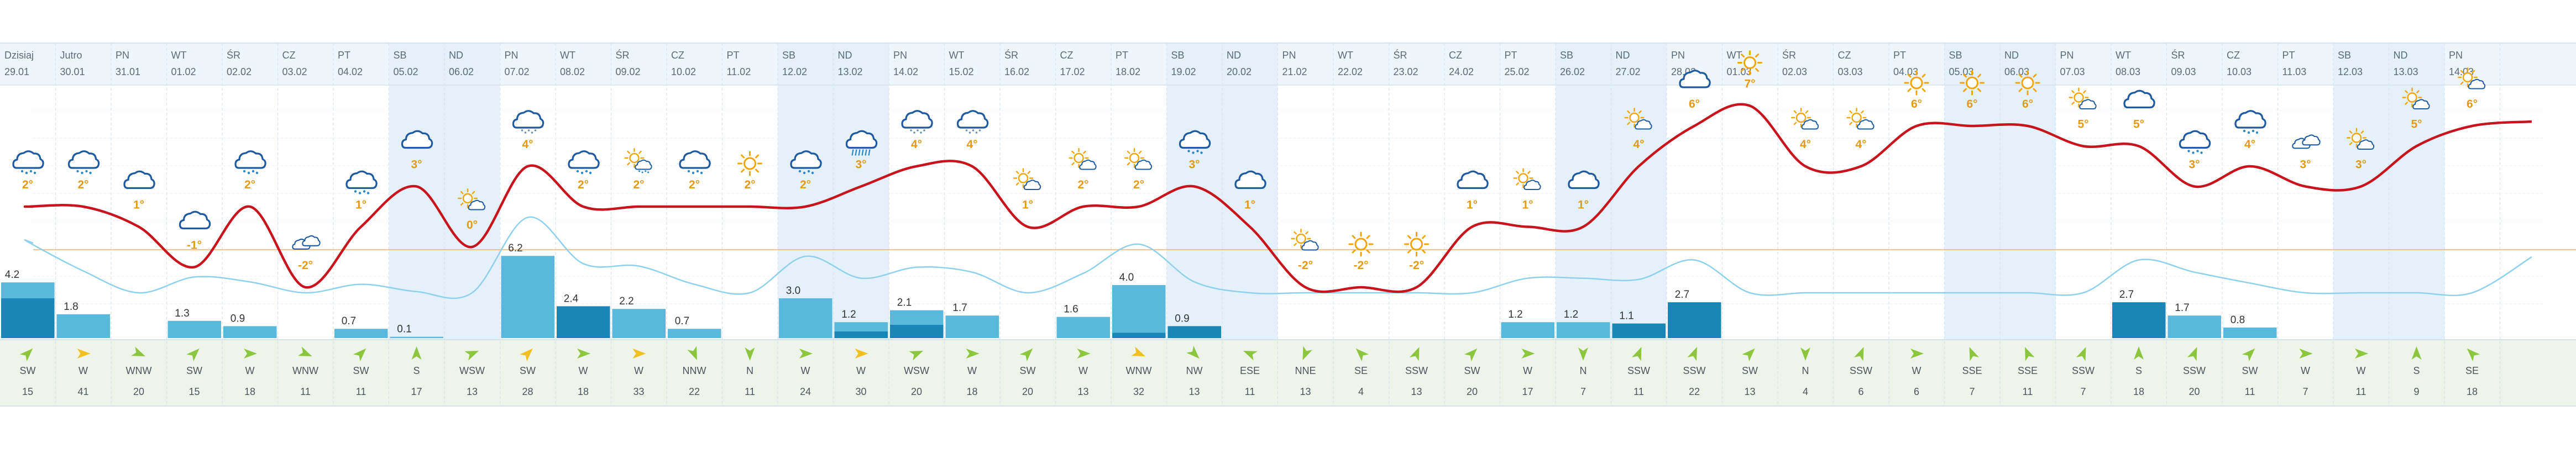  Describe the element at coordinates (1183, 72) in the screenshot. I see `date-label: 19.02` at that location.